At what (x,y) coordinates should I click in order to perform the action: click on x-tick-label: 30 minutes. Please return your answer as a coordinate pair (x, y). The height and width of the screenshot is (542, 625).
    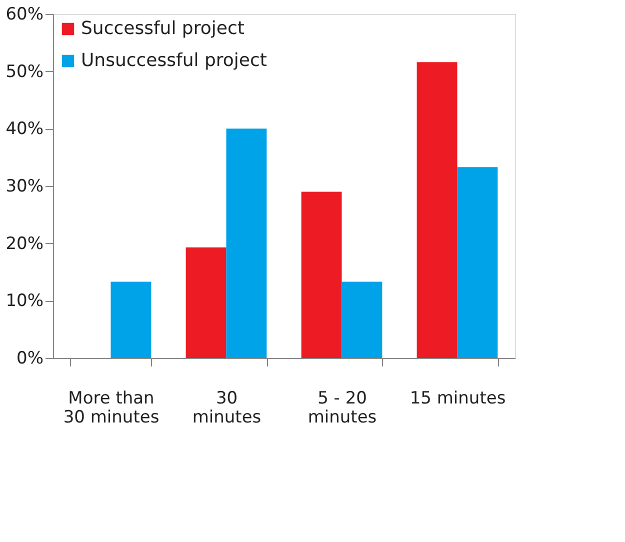
    Looking at the image, I should click on (227, 408).